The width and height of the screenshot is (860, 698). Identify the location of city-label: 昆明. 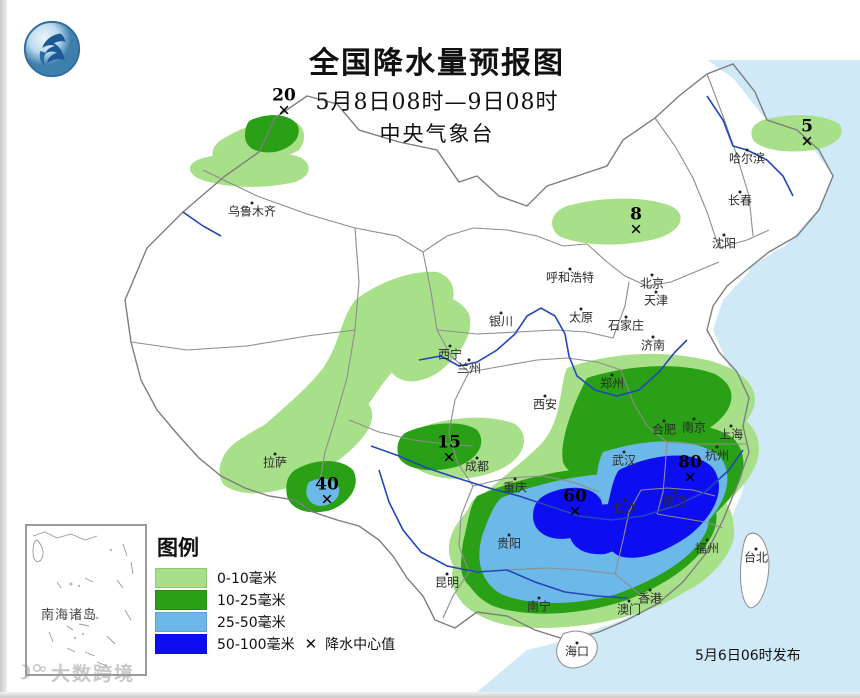
(447, 582).